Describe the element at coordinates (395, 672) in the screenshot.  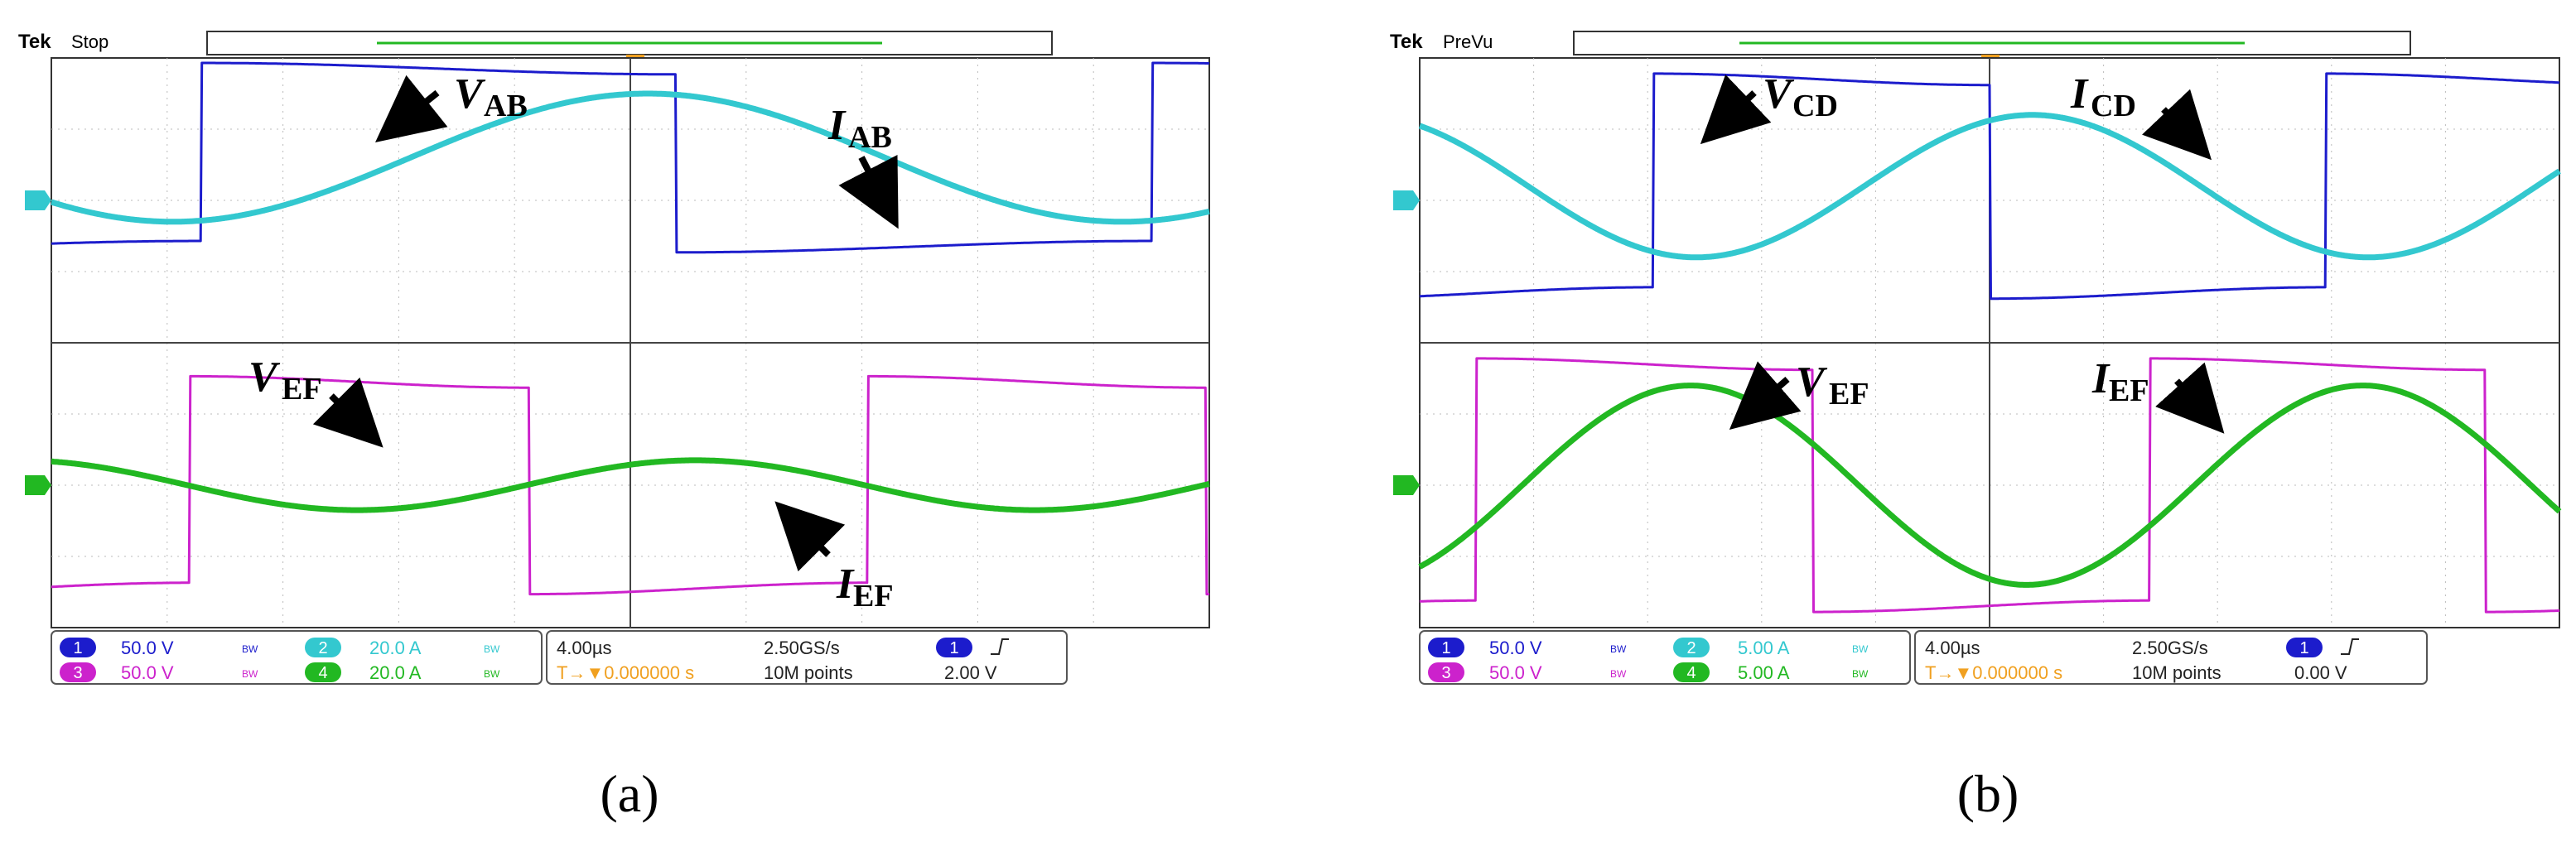
I see `ch4-scale: 20.0 A` at that location.